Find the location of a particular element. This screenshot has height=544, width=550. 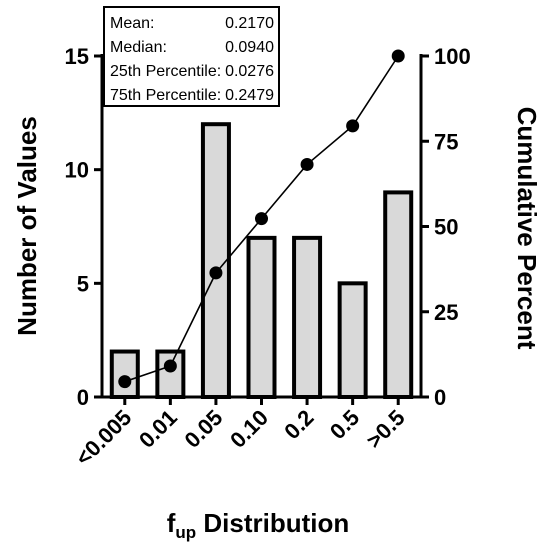

y-tick-label-1: 5 is located at coordinates (83, 283).